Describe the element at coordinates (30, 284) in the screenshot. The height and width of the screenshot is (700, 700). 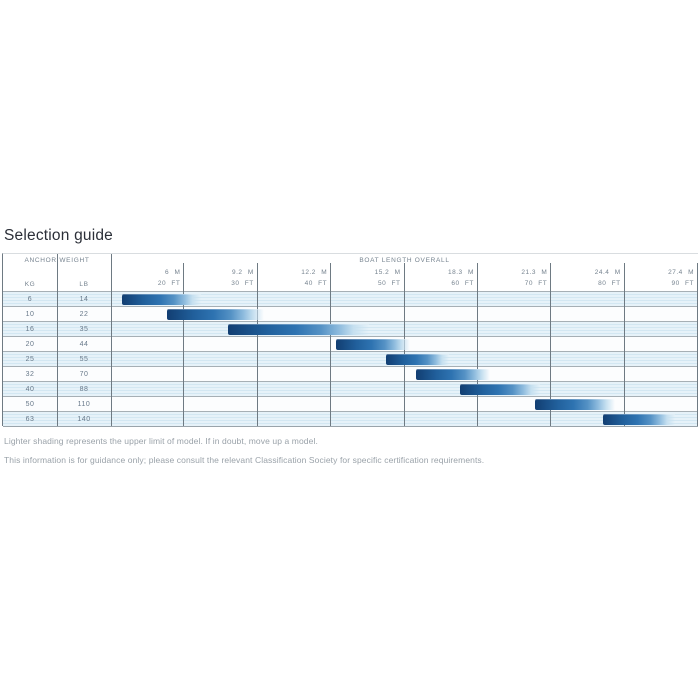
I see `kg-column-header: KG` at that location.